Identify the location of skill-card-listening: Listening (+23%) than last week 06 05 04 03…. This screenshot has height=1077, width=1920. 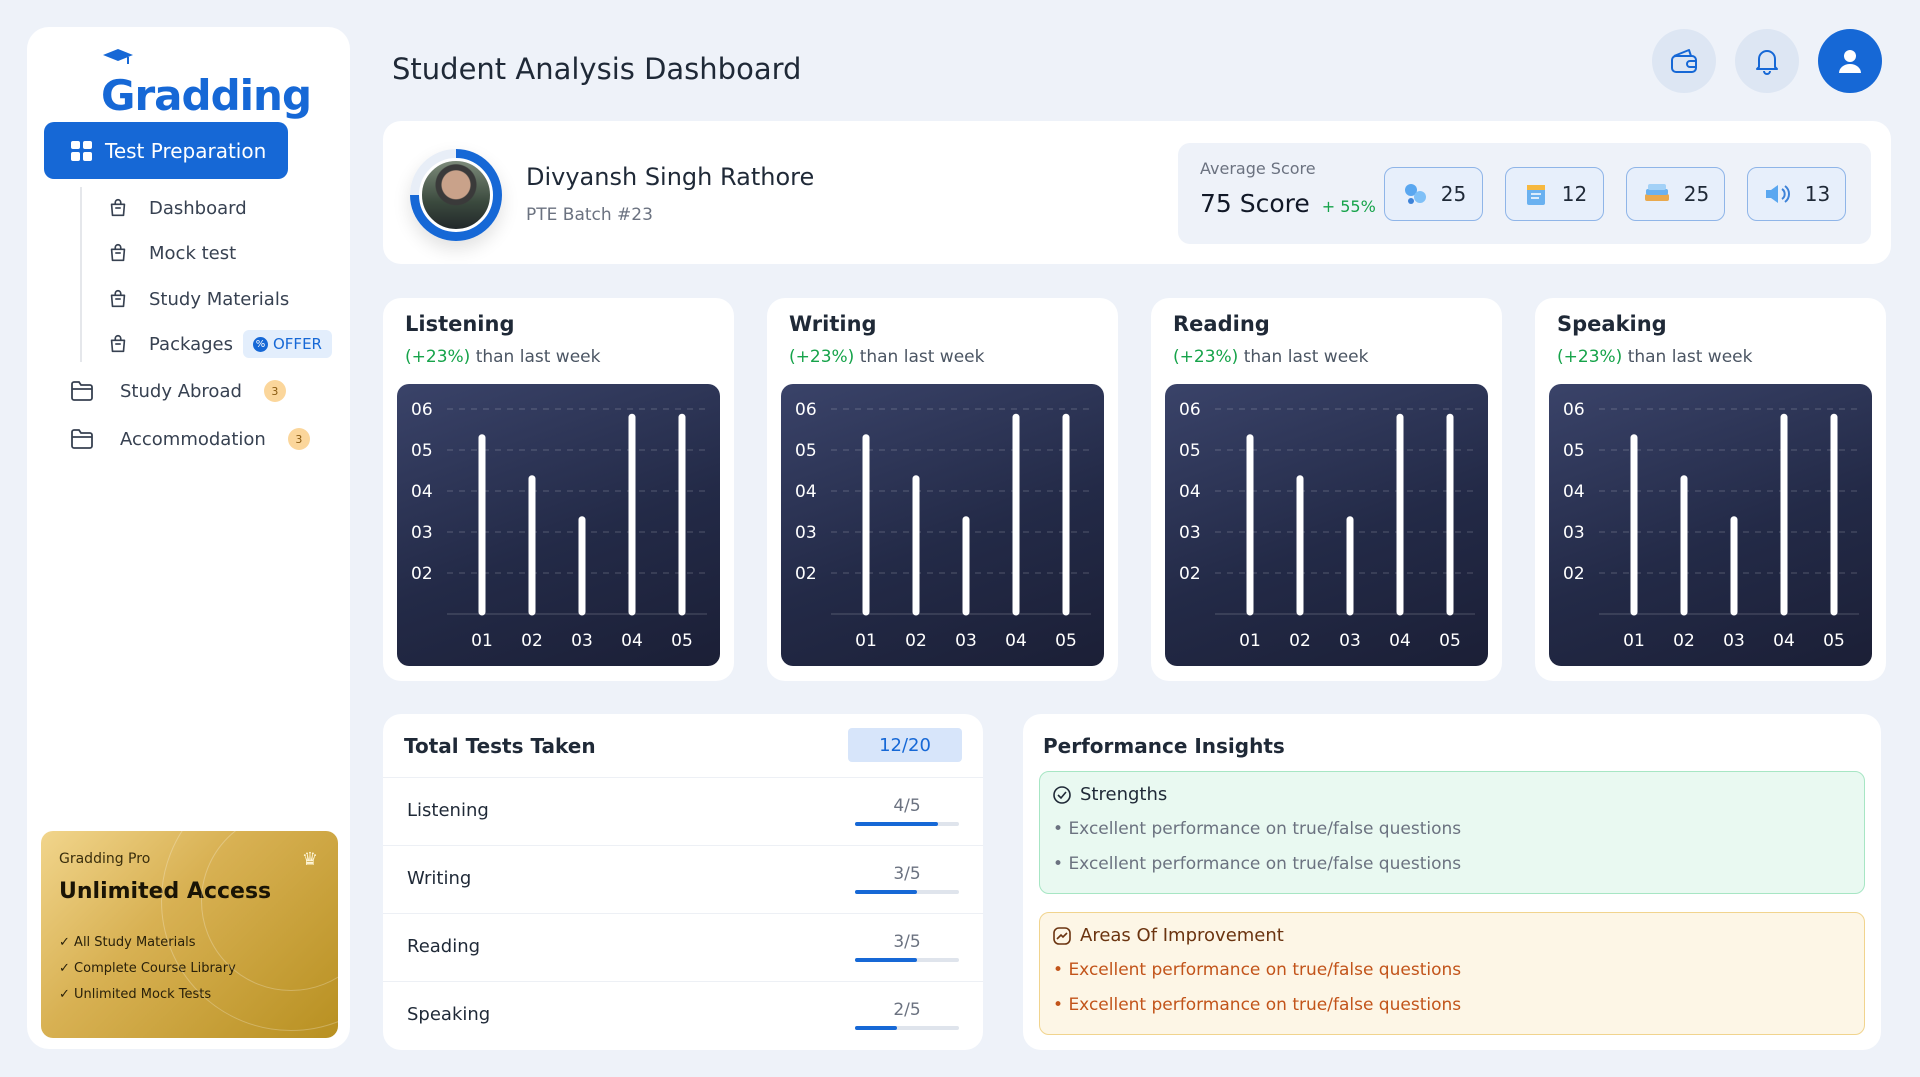
(558, 489).